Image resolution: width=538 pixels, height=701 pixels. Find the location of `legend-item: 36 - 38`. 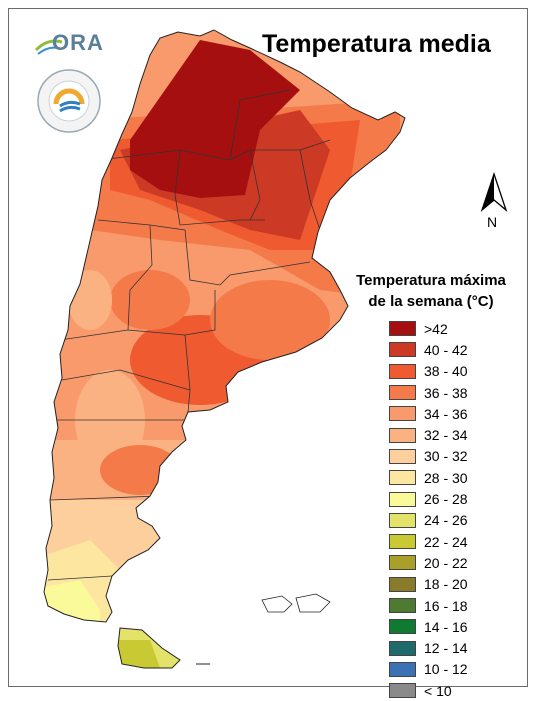

legend-item: 36 - 38 is located at coordinates (428, 392).